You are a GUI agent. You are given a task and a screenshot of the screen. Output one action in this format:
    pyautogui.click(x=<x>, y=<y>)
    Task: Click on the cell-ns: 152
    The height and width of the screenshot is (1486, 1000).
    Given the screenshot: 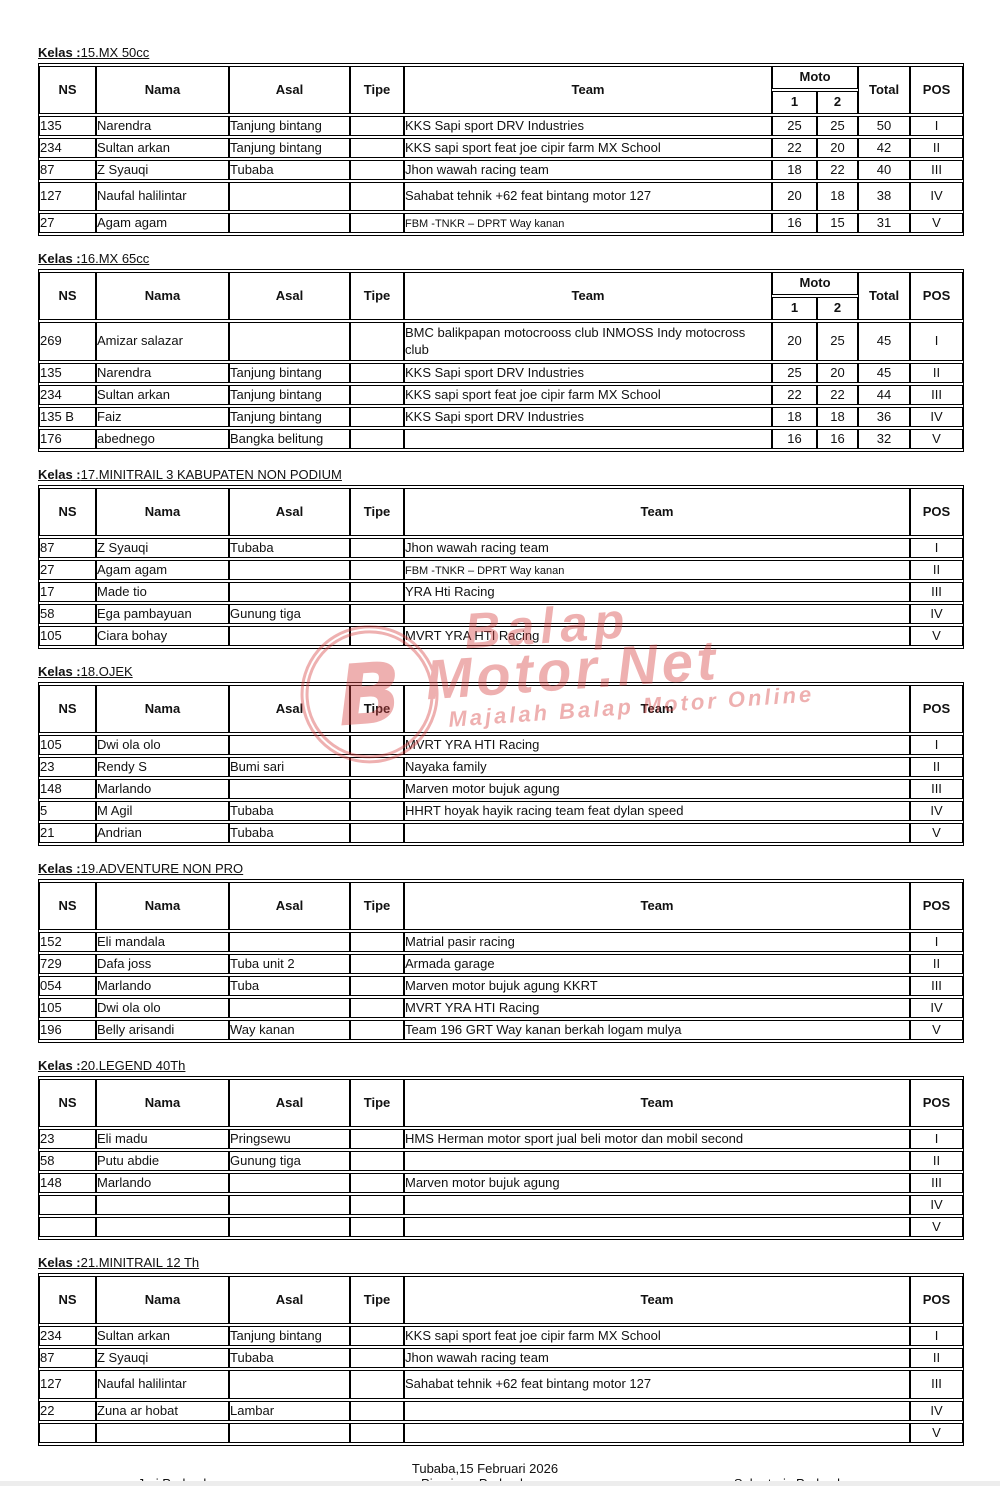 What is the action you would take?
    pyautogui.click(x=67, y=942)
    